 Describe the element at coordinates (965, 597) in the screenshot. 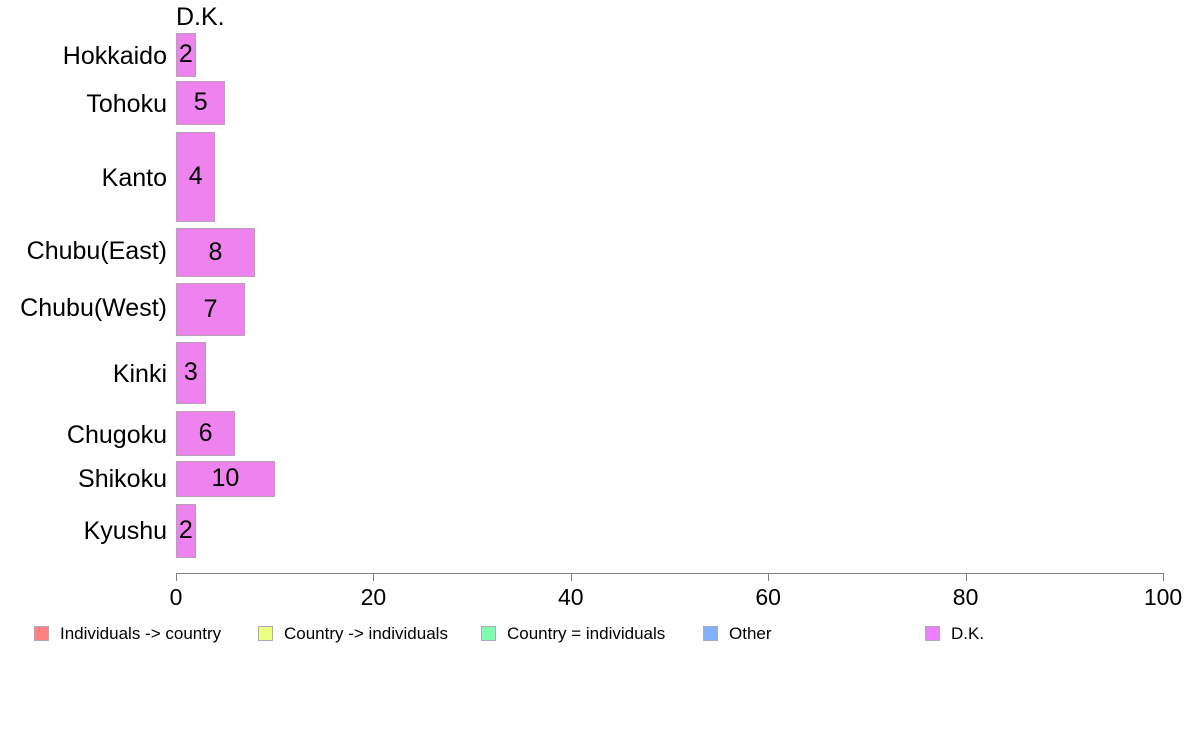

I see `x-axis-tick-label: 80` at that location.